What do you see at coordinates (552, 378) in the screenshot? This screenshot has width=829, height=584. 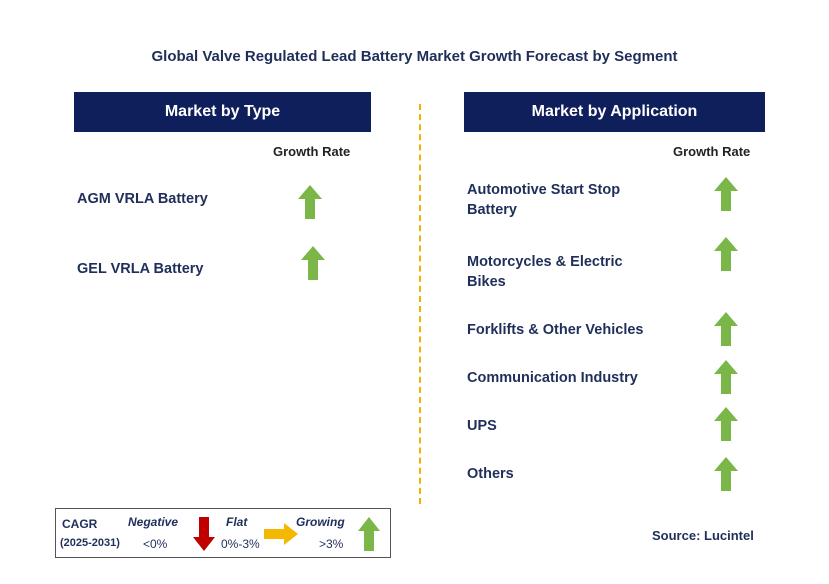 I see `application-item-communication: Communication Industry` at bounding box center [552, 378].